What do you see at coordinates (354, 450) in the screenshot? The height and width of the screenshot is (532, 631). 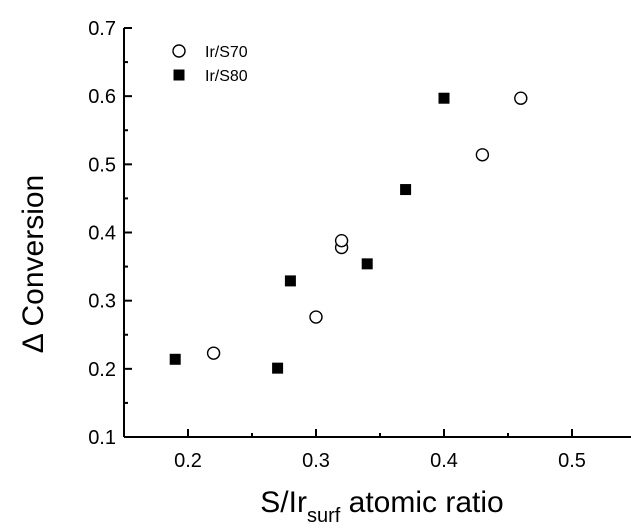 I see `x-ticks: 0.2 0.3 0.4 0.5` at bounding box center [354, 450].